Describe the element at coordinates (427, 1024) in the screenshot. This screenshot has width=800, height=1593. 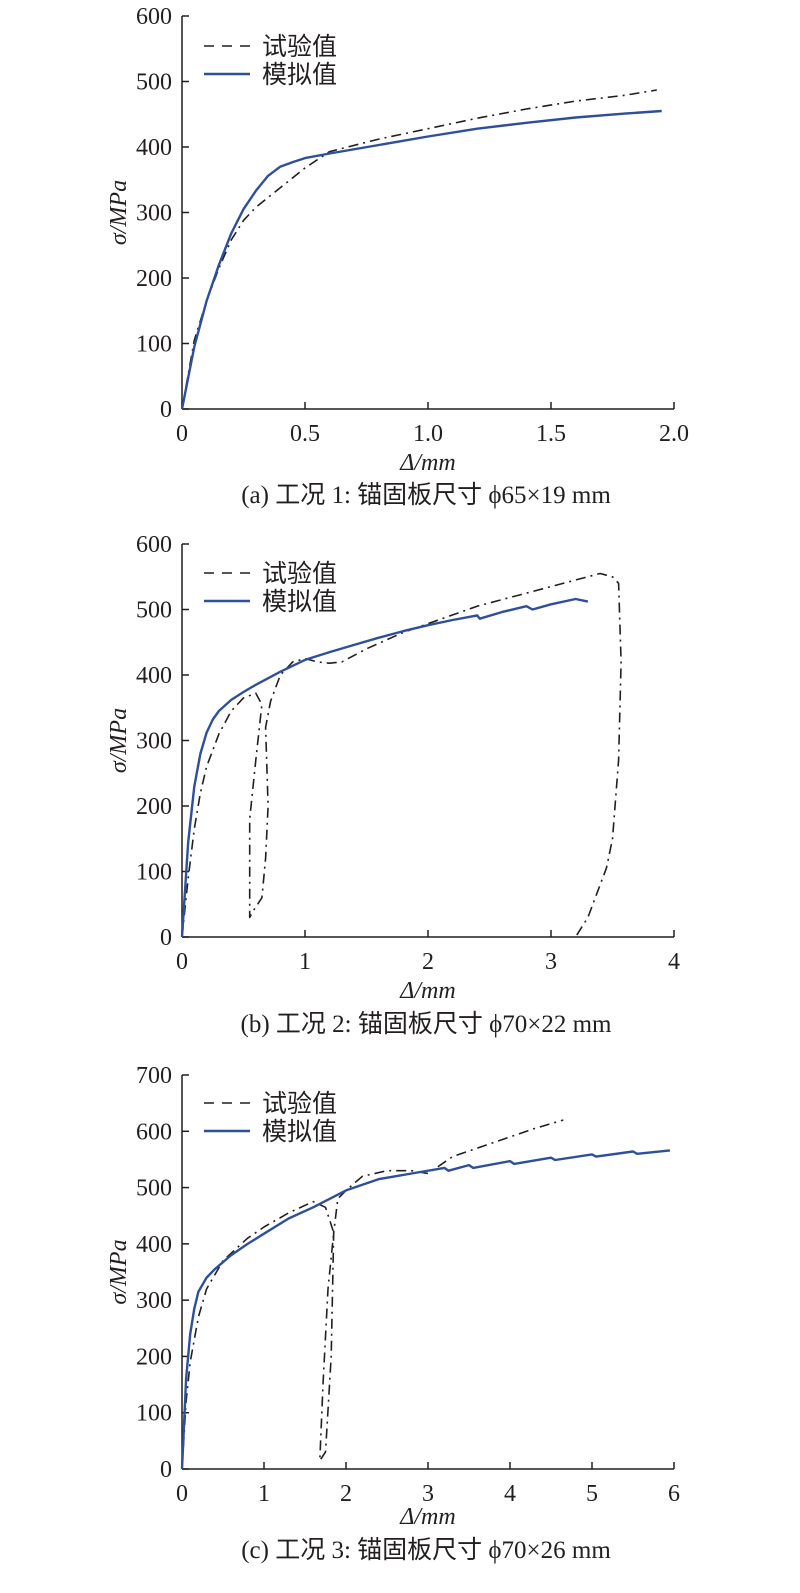
I see `chart-caption: (b) 工况 2: 锚固板尺寸 ϕ70×22 mm` at that location.